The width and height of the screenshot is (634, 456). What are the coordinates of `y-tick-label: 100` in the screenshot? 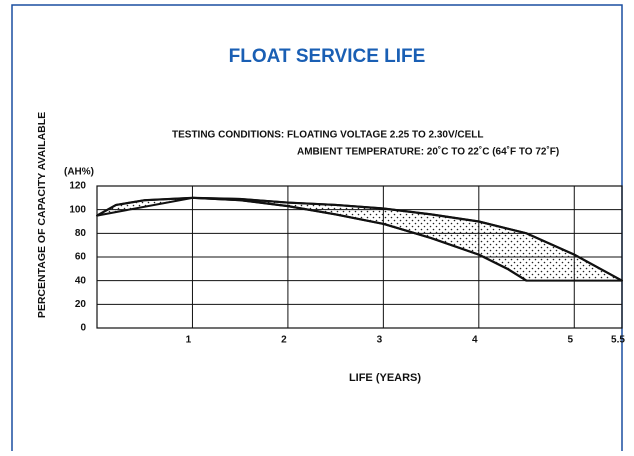 It's located at (77, 209).